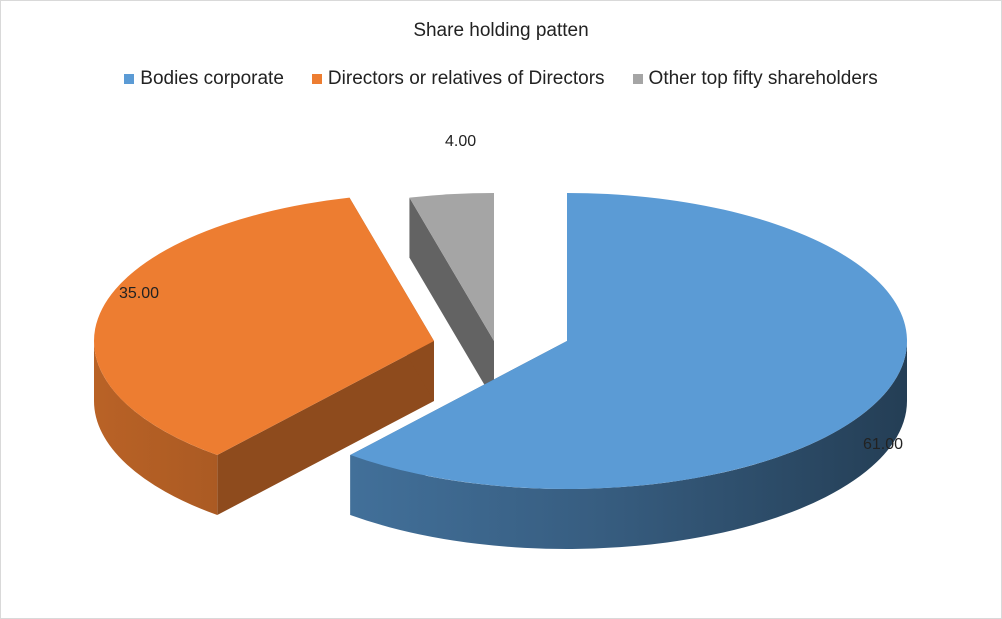 The width and height of the screenshot is (1002, 619). I want to click on legend-item-directors: Directors or relatives of Directors, so click(458, 79).